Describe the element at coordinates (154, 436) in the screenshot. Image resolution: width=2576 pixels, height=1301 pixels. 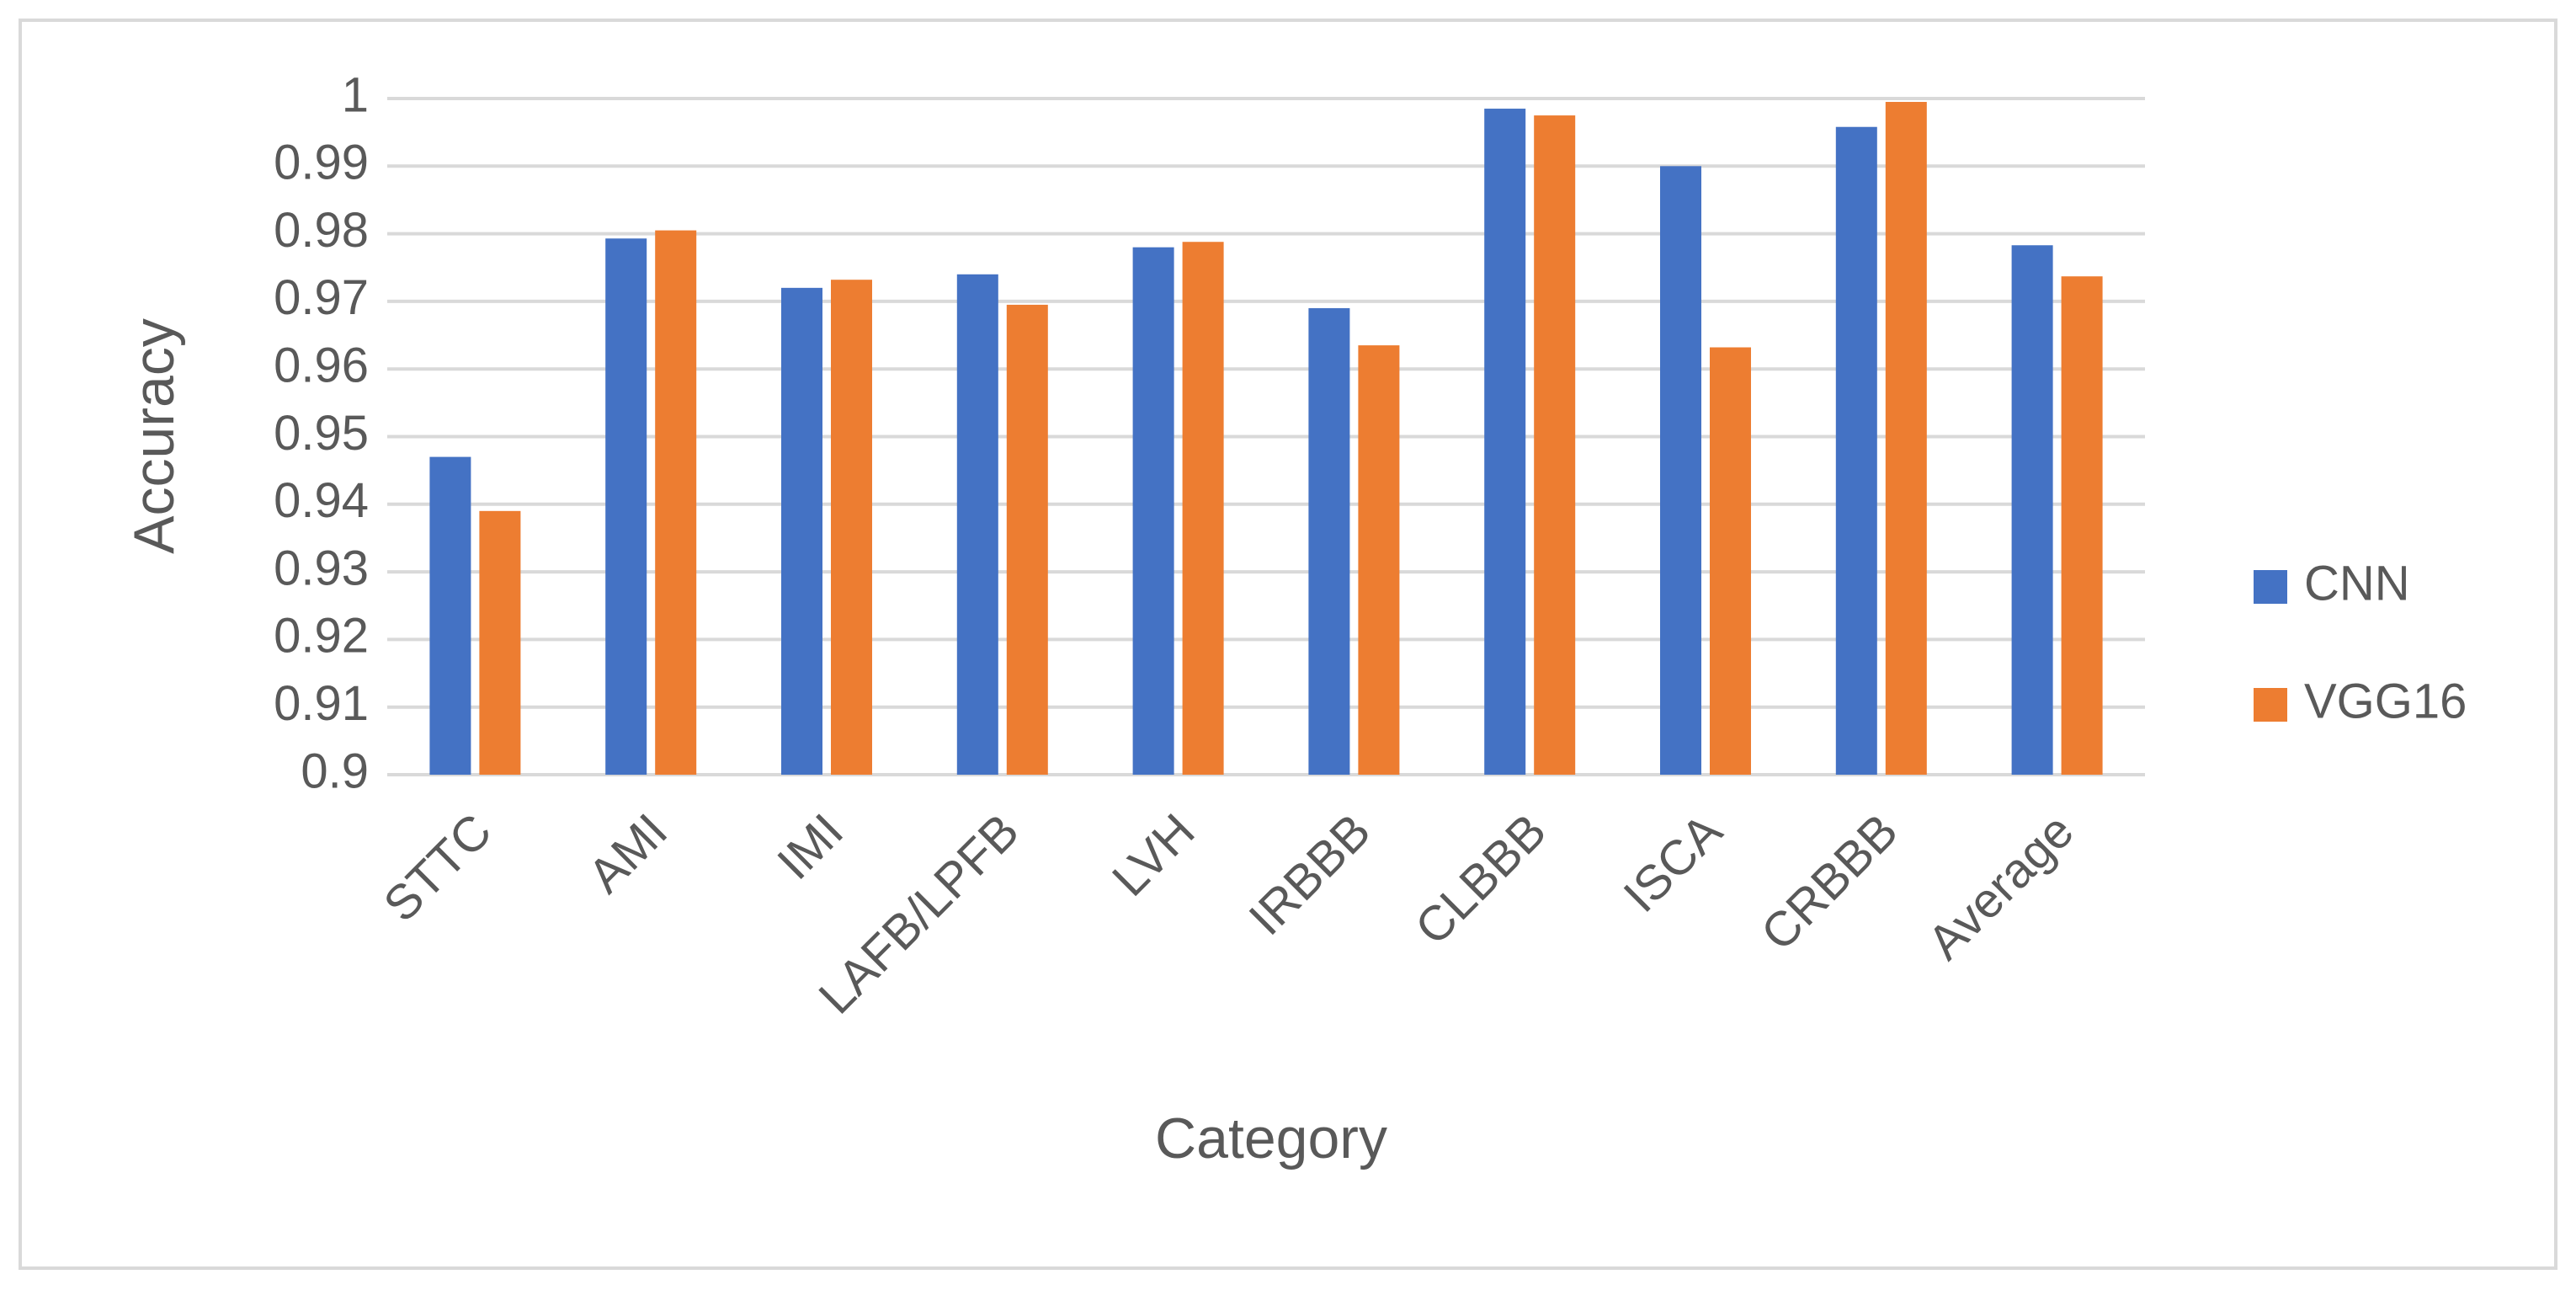
I see `y-axis-title: Accuracy` at that location.